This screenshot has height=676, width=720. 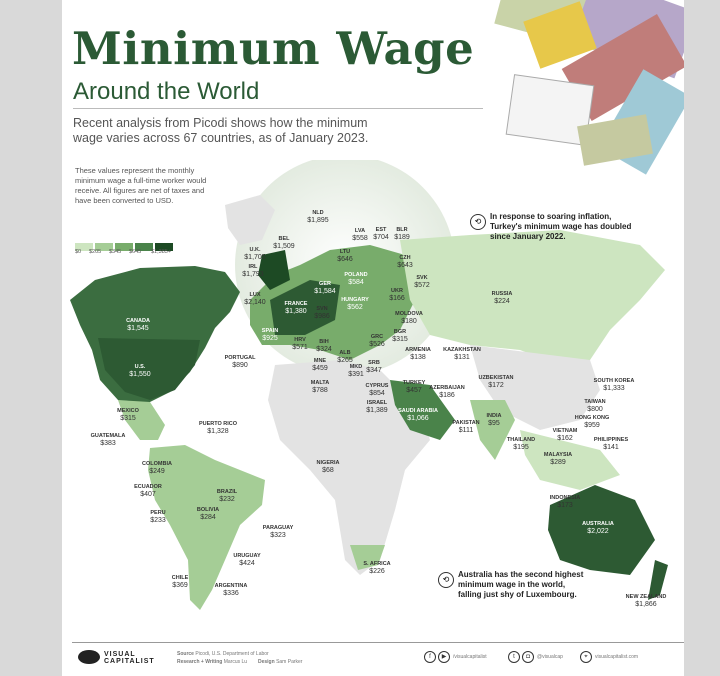 What do you see at coordinates (400, 336) in the screenshot?
I see `country-label: BGR $315` at bounding box center [400, 336].